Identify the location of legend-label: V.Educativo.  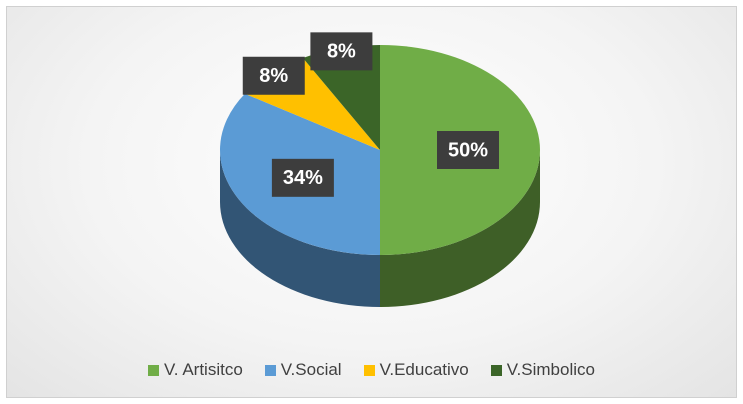
(424, 369).